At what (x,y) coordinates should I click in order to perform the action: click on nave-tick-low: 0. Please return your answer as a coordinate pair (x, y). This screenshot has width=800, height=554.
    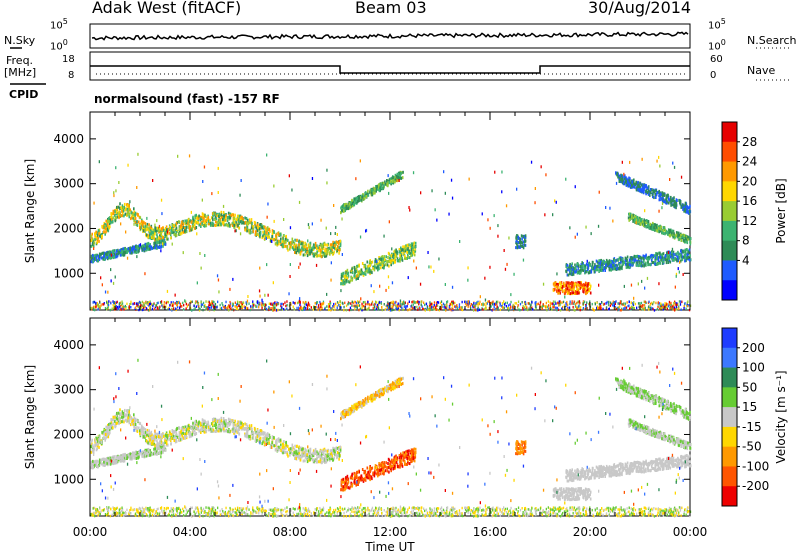
    Looking at the image, I should click on (713, 75).